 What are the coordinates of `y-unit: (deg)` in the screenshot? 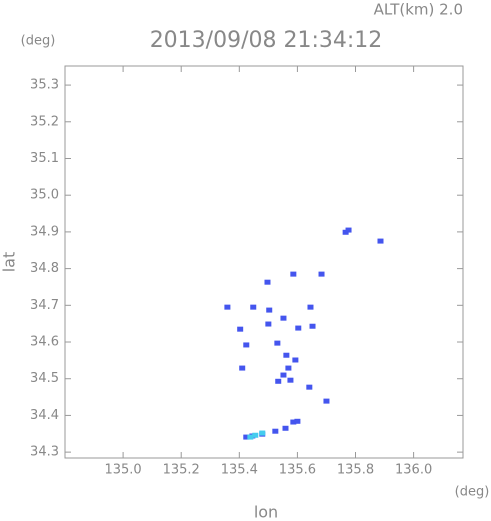 It's located at (38, 41).